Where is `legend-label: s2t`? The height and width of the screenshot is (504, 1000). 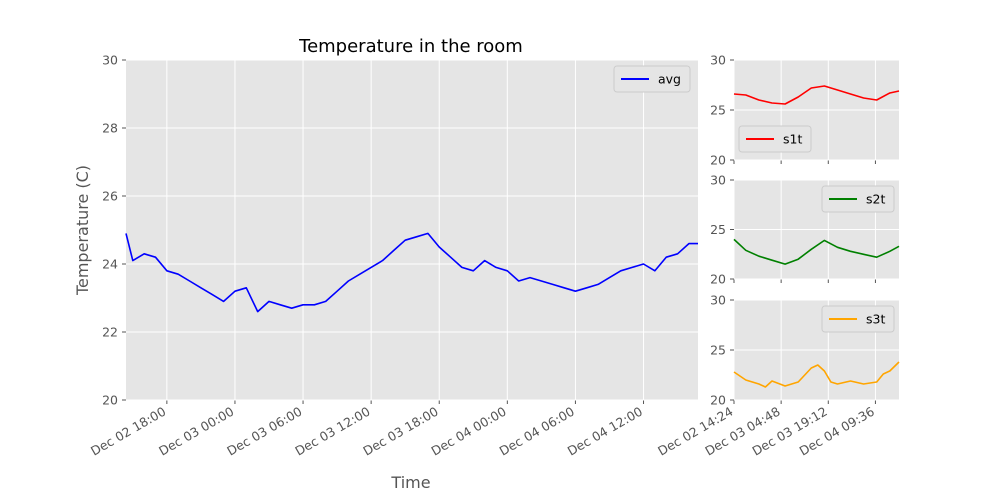
legend-label: s2t is located at coordinates (875, 199).